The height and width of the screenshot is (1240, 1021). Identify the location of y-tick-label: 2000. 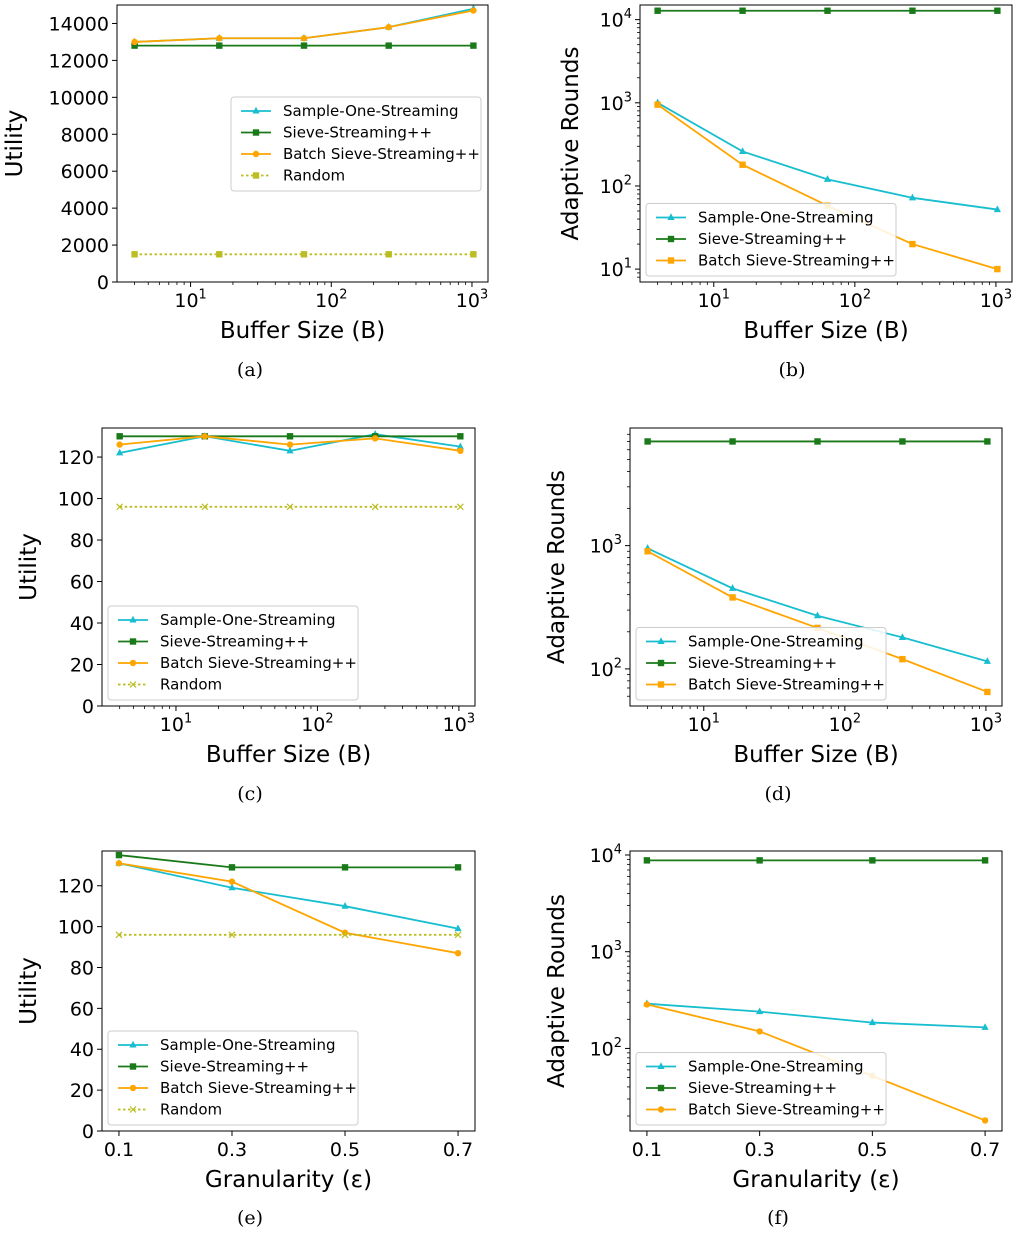
(85, 246).